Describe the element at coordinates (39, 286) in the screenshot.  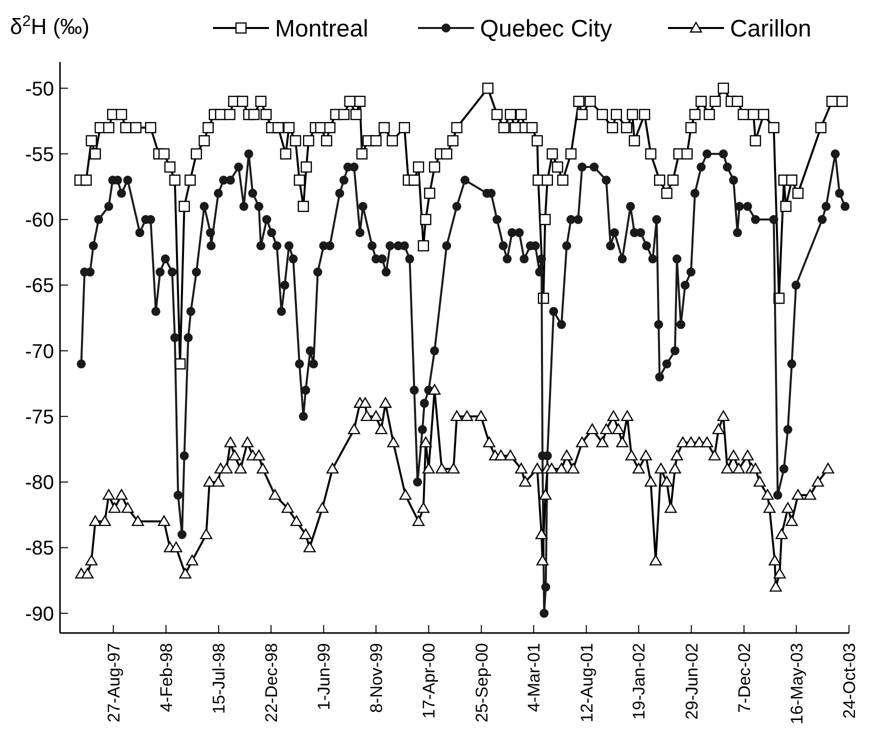
I see `y-tick-label: -65` at that location.